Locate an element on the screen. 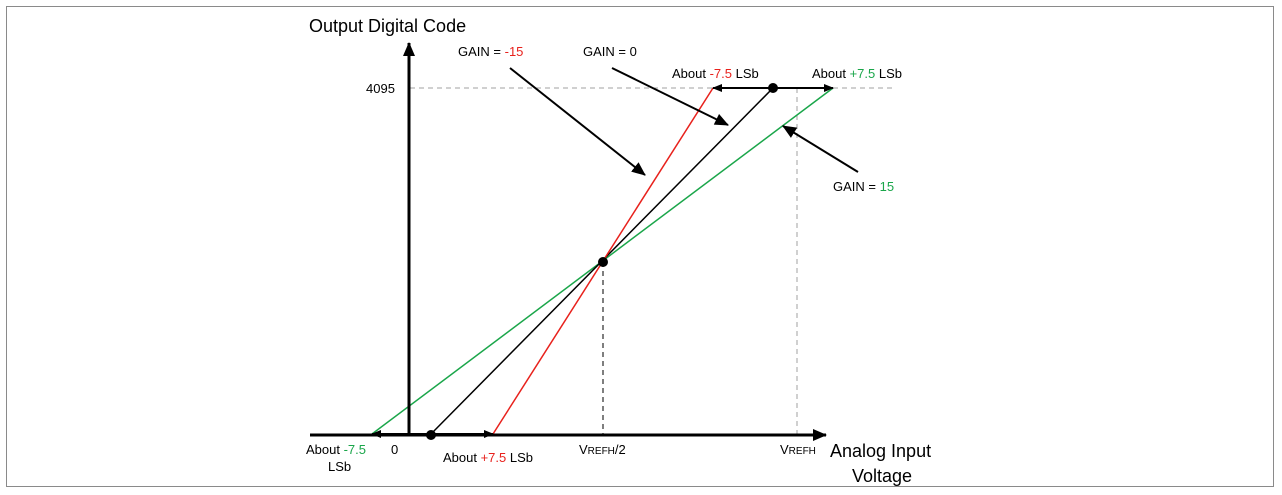  bottom-left-offset-label: About -7.5 is located at coordinates (336, 449).